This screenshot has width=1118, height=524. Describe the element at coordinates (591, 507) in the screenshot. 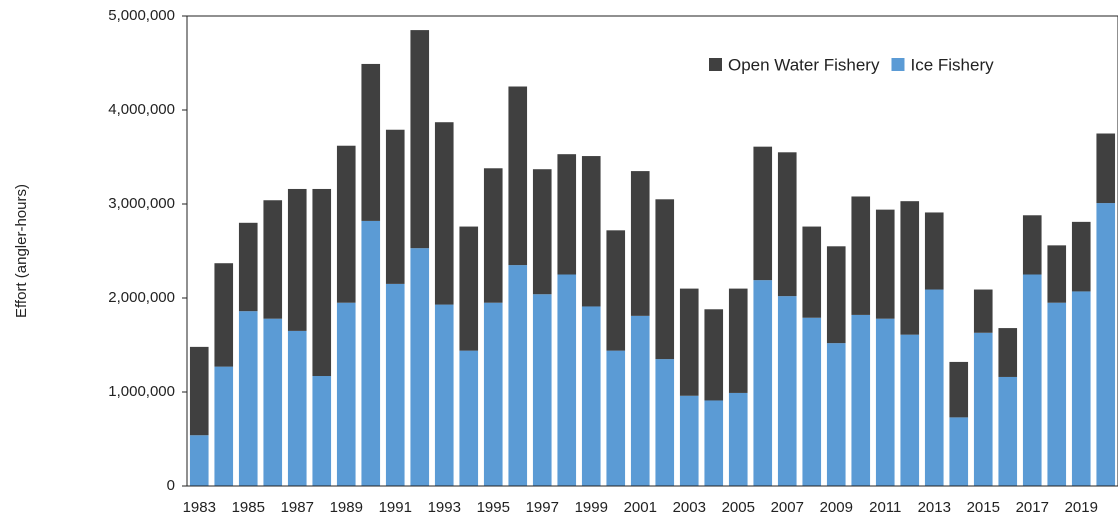

I see `x-tick-label: 1999` at that location.